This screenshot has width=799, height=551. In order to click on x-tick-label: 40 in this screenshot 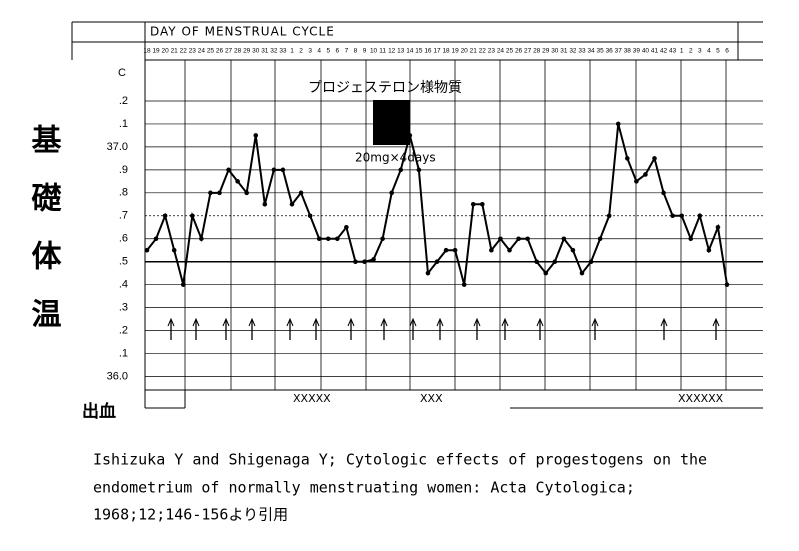, I will do `click(646, 51)`.